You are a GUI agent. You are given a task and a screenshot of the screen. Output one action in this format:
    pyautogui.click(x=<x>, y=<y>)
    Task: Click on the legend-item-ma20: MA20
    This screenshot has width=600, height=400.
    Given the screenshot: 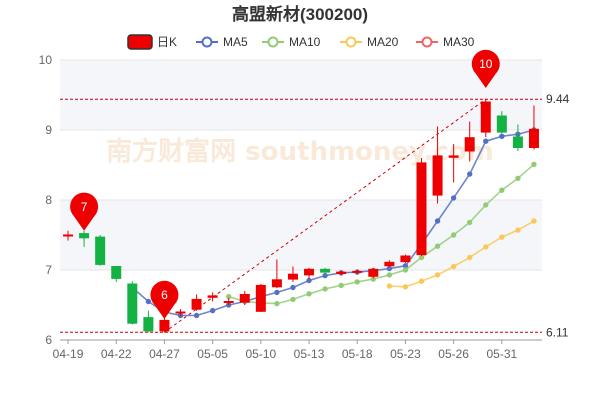 What is the action you would take?
    pyautogui.click(x=369, y=42)
    